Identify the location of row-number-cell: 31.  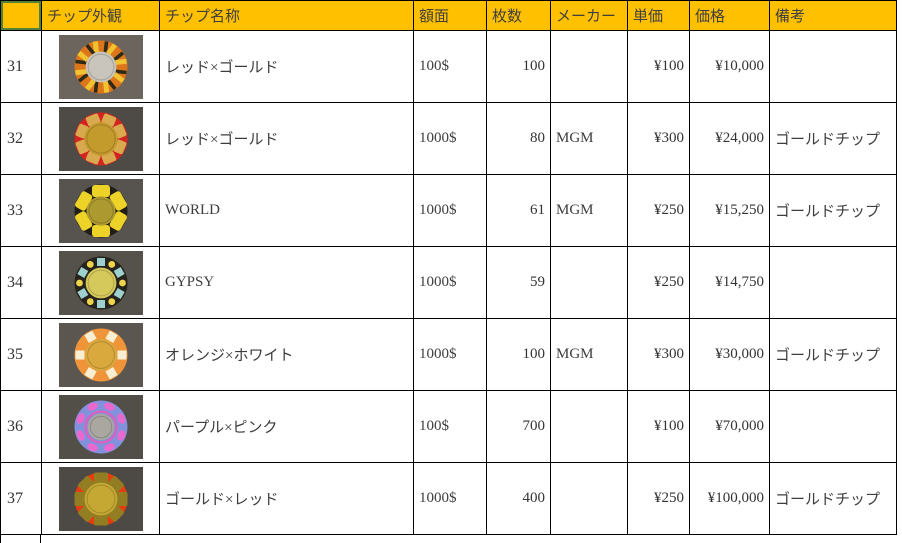
(21, 66).